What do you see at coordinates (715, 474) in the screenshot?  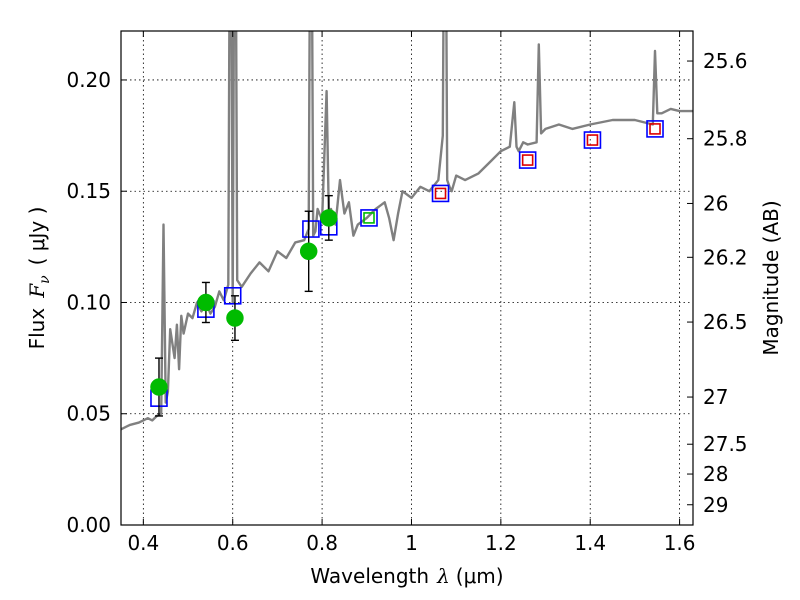 I see `y2-tick-label: 28` at bounding box center [715, 474].